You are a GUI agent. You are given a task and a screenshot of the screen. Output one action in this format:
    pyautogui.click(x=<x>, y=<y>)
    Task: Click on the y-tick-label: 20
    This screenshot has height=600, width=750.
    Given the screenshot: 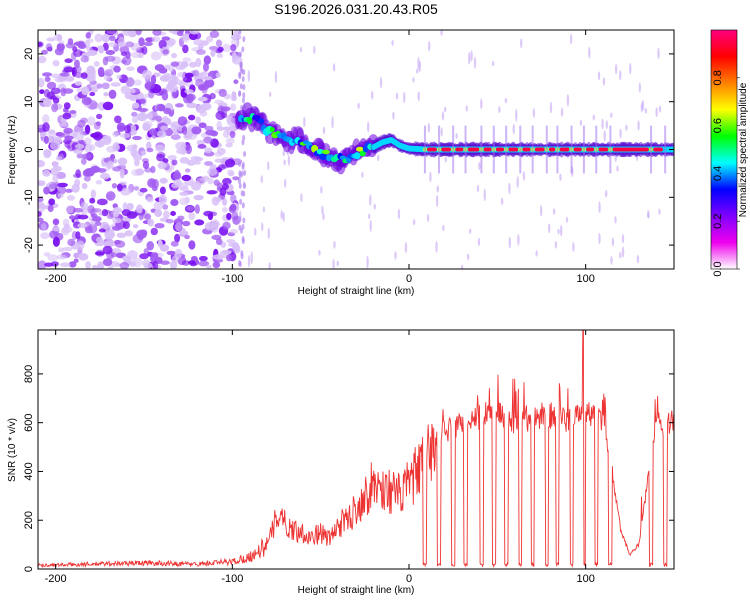 What is the action you would take?
    pyautogui.click(x=29, y=54)
    